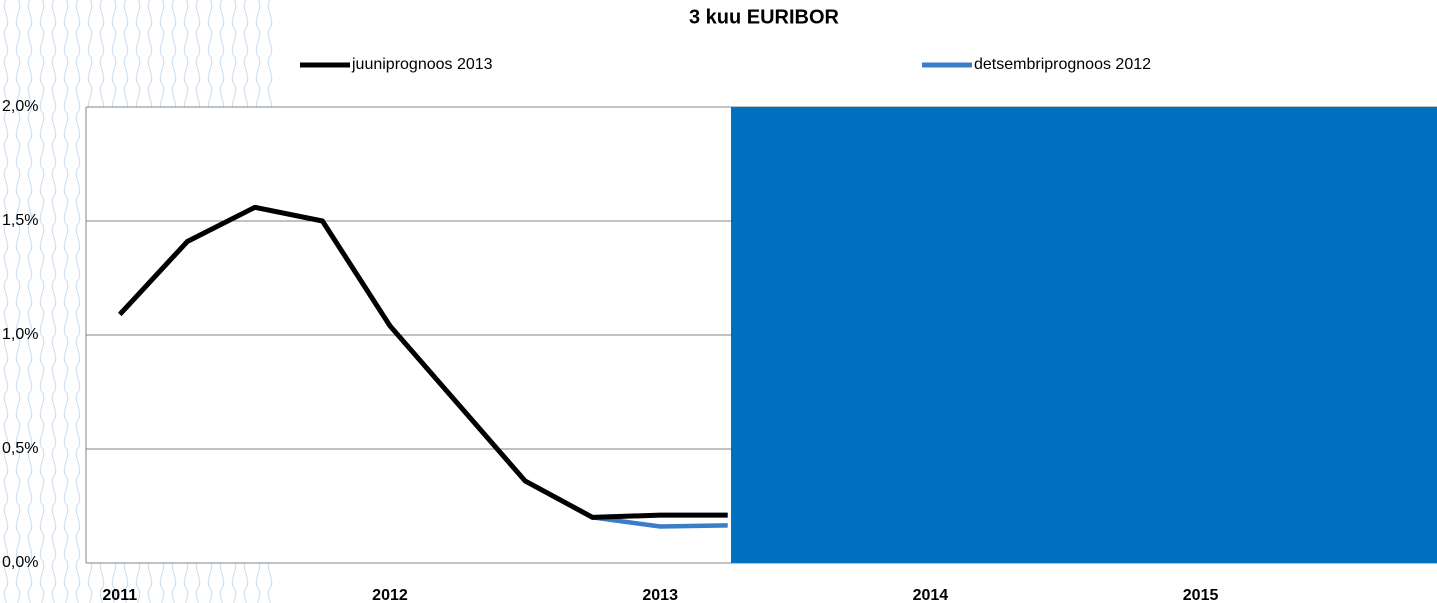  What do you see at coordinates (20, 220) in the screenshot?
I see `y-tick-label: 1,5%` at bounding box center [20, 220].